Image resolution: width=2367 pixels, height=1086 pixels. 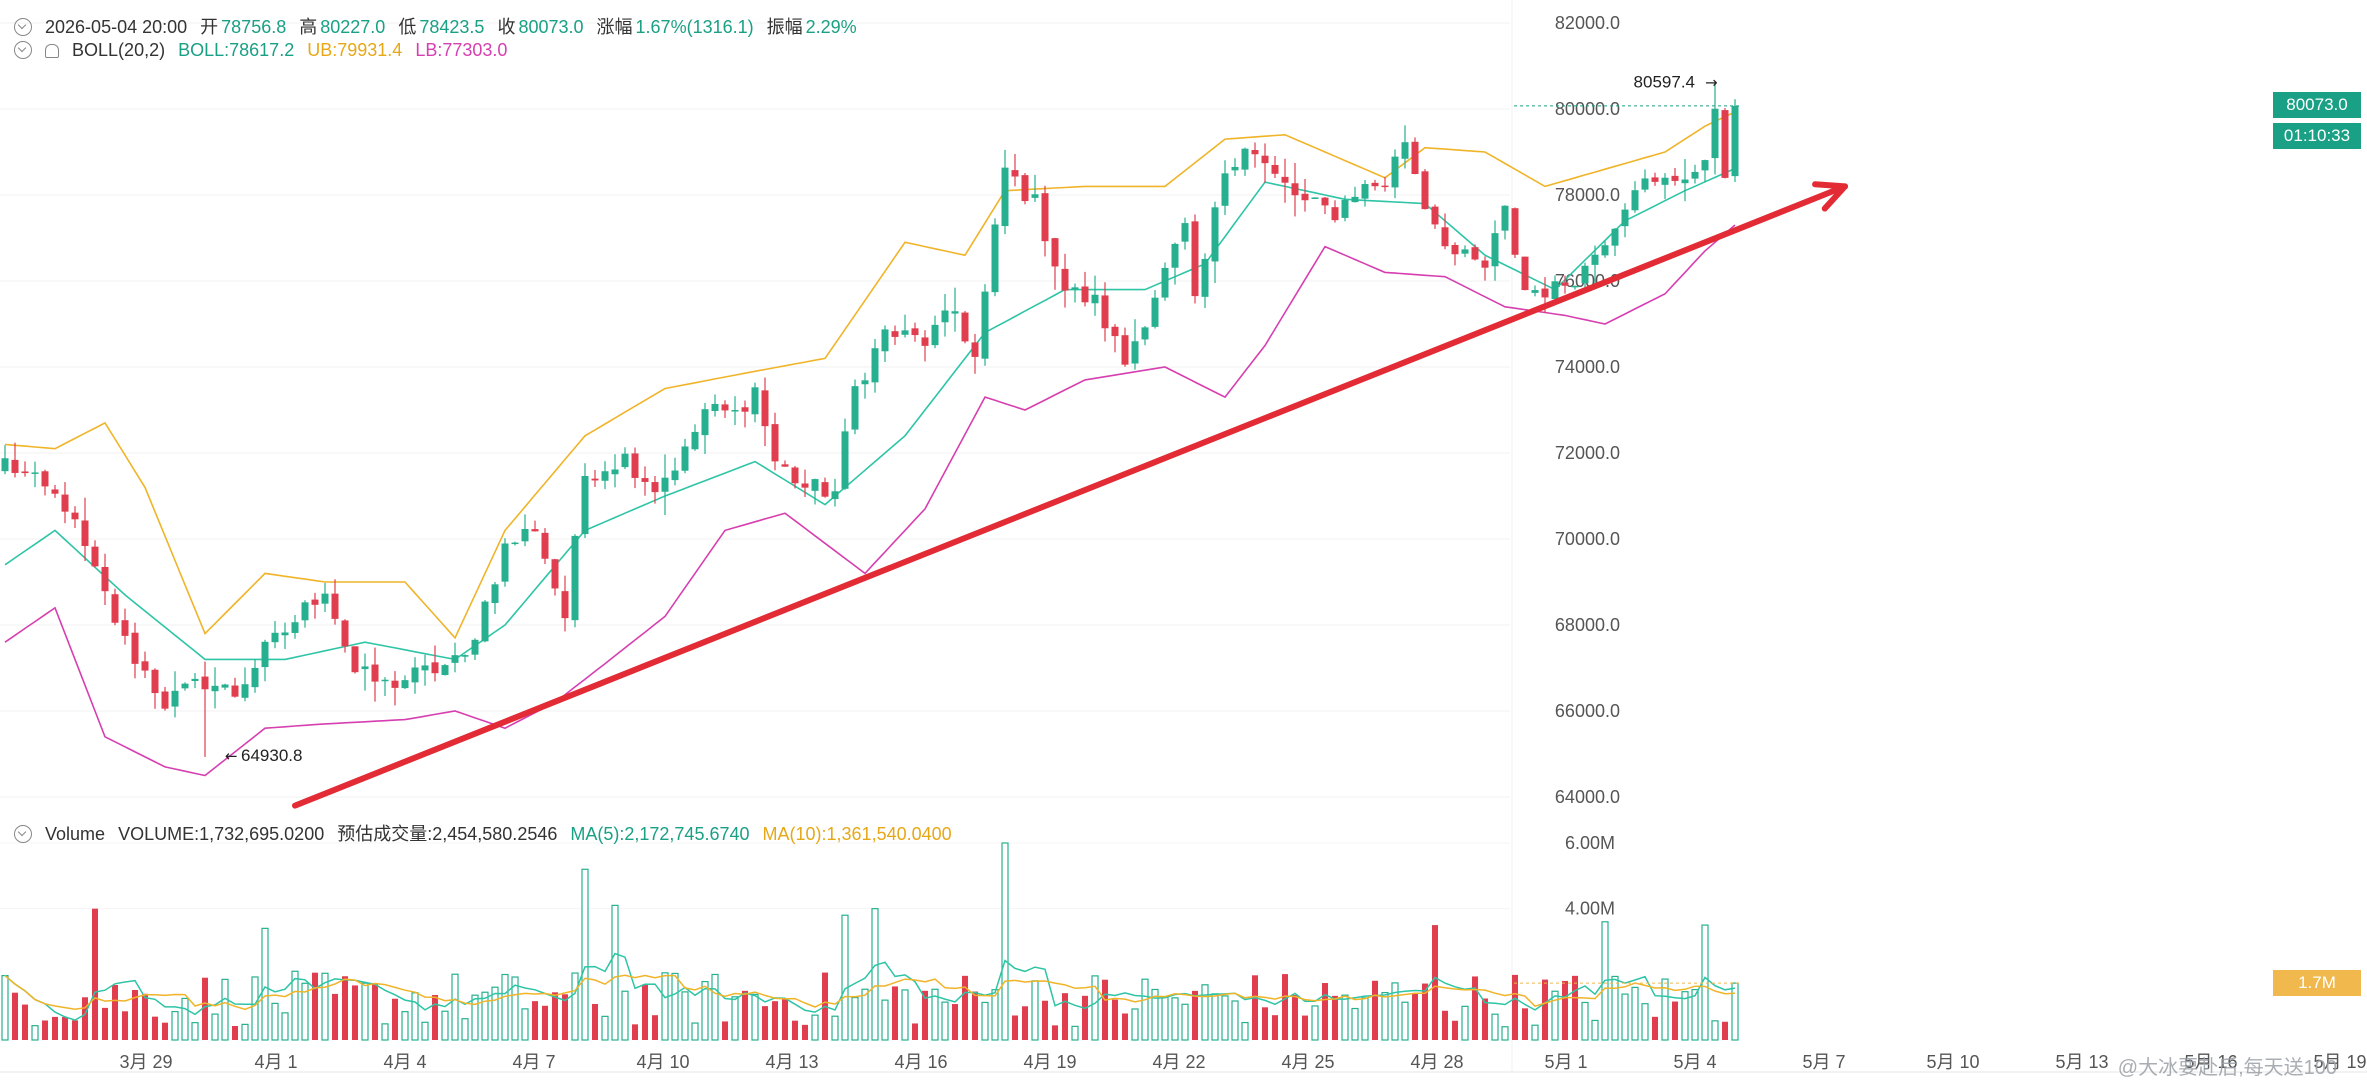 I want to click on open-label: 开, so click(x=209, y=27).